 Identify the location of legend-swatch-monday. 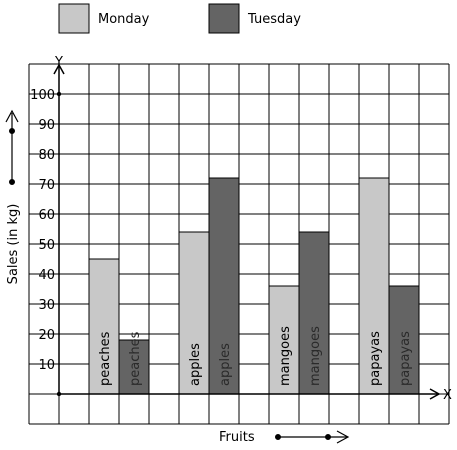
(74, 18).